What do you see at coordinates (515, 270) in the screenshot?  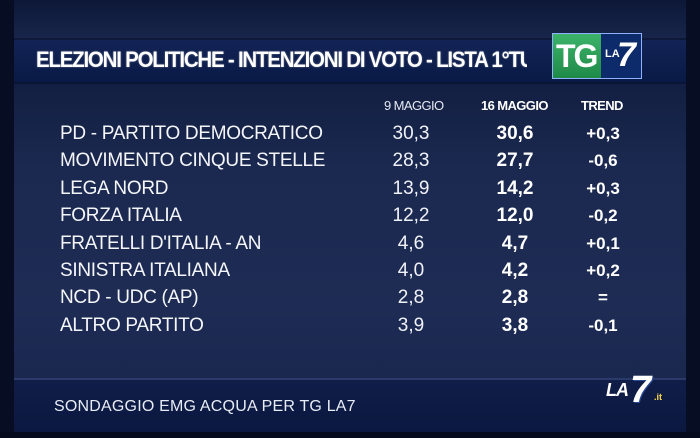 I see `value-date2: 4,2` at bounding box center [515, 270].